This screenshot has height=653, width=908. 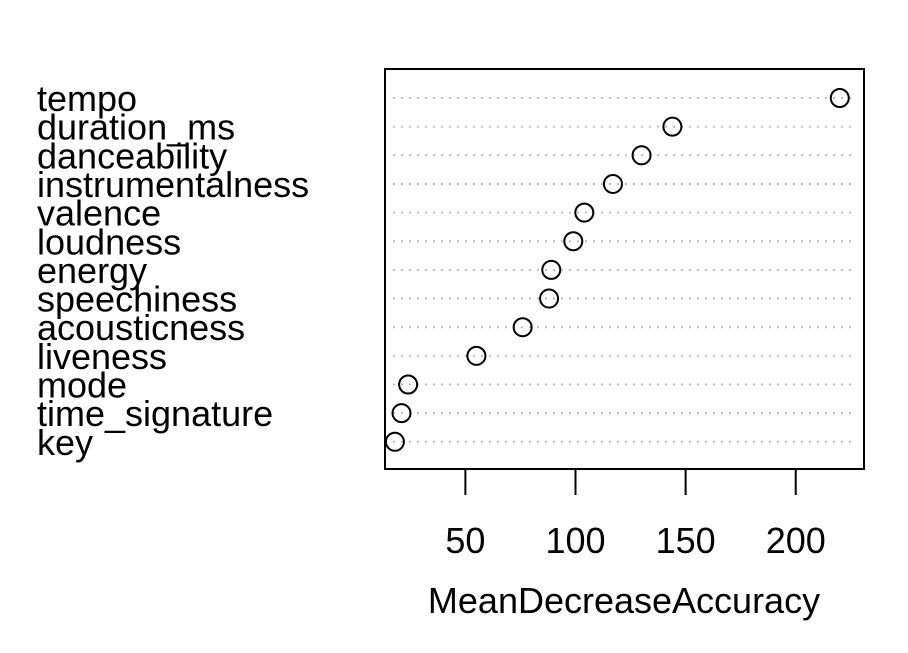 I want to click on category-label: loudness, so click(x=109, y=241).